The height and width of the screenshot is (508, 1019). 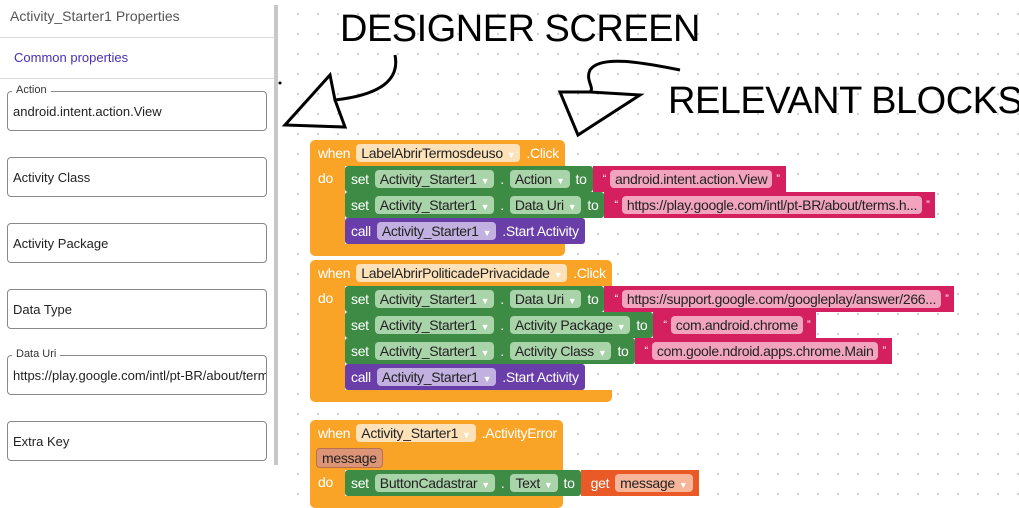 I want to click on field-value: Activity Class, so click(x=52, y=177).